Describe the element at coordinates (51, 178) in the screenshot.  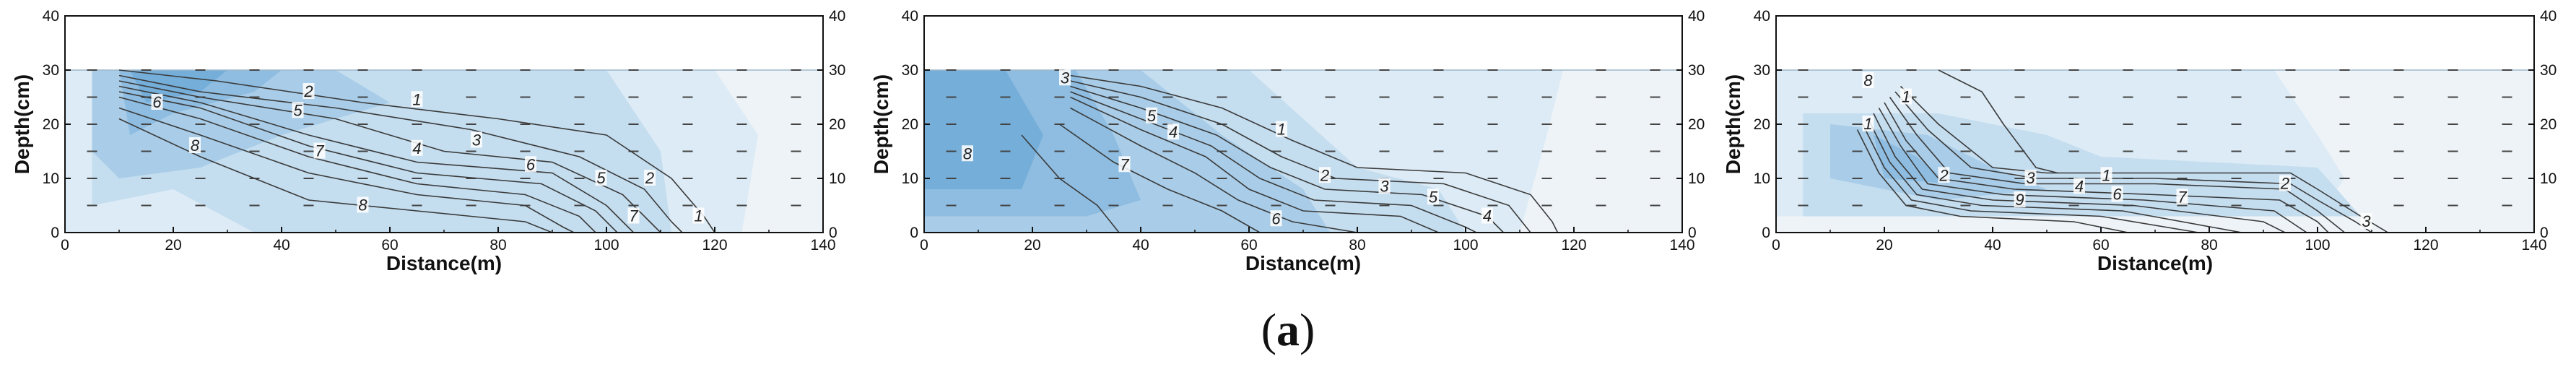
I see `y-tick-label: 10` at that location.